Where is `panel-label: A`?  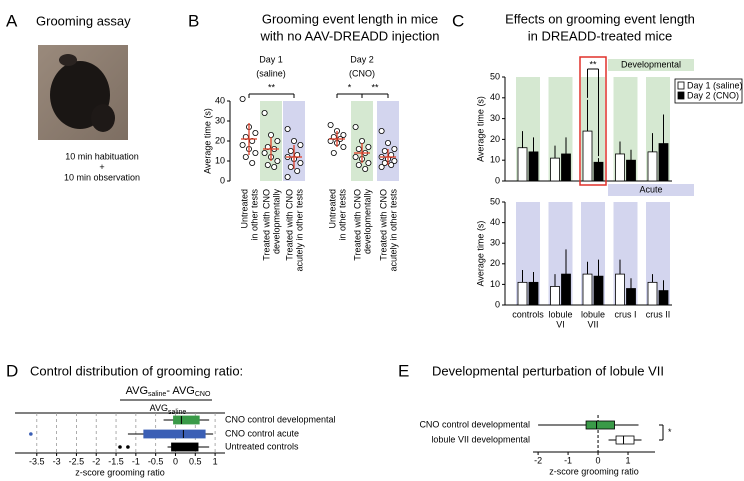
panel-label: A is located at coordinates (12, 20).